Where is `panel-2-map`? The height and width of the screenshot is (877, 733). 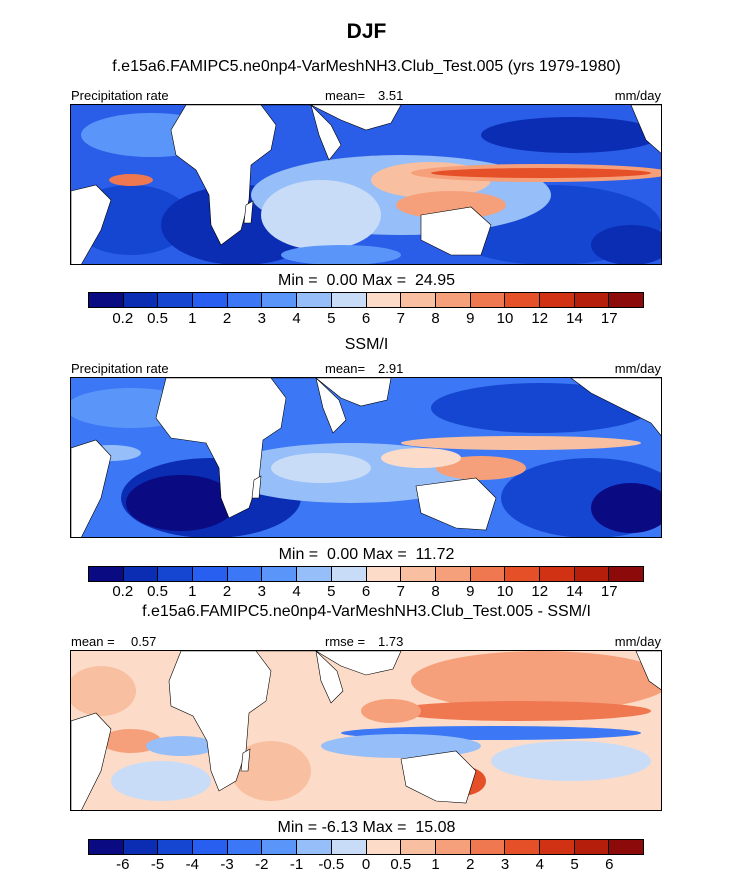 panel-2-map is located at coordinates (366, 457).